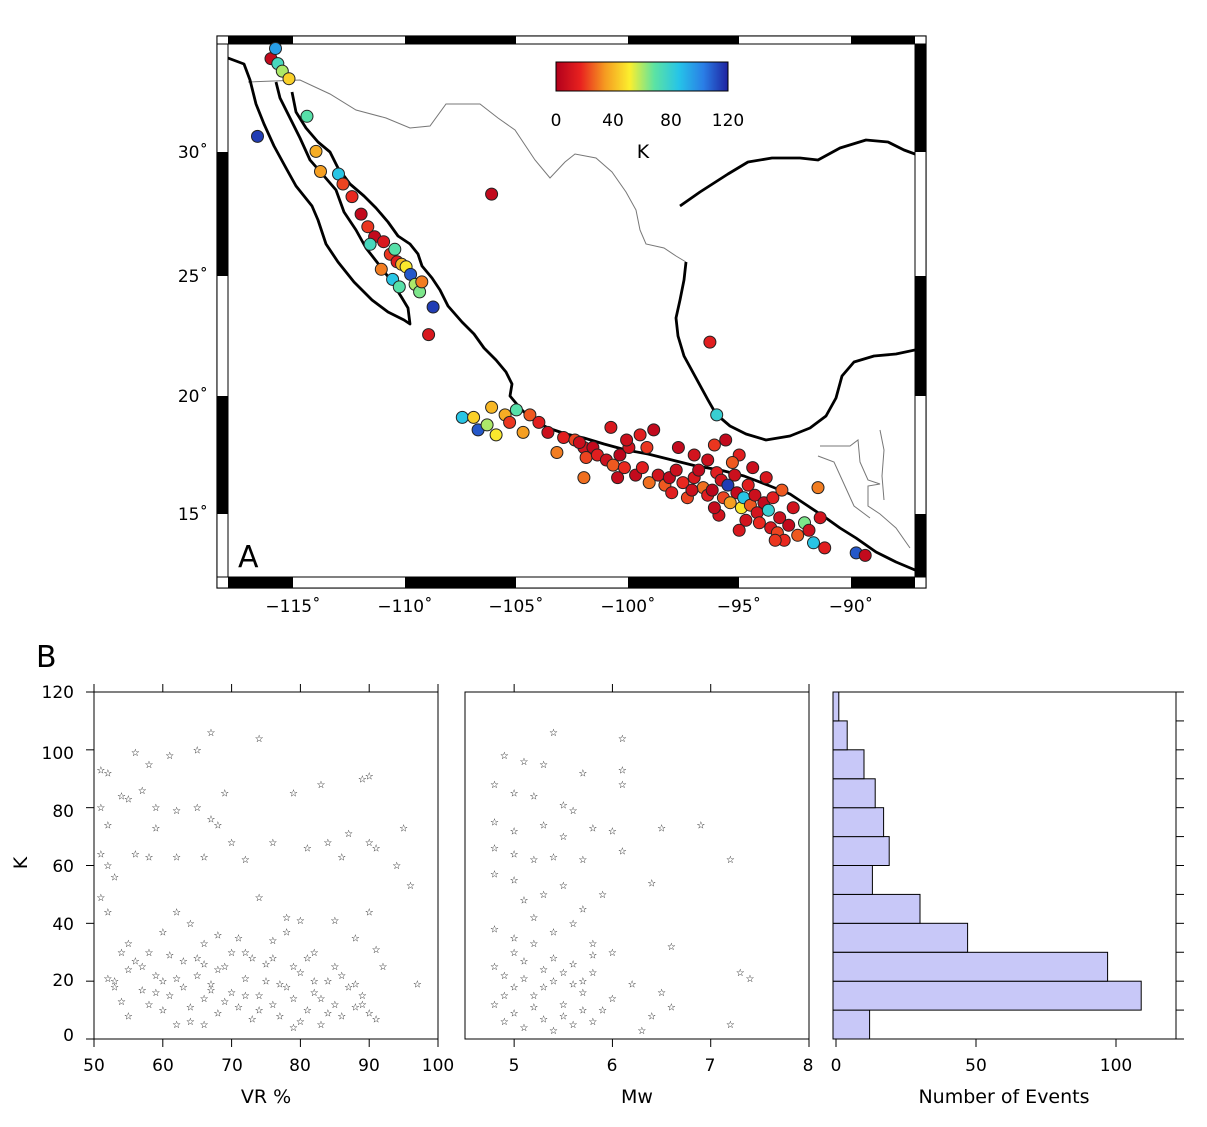 The image size is (1207, 1127). I want to click on lat-tick-20: 20˚, so click(193, 396).